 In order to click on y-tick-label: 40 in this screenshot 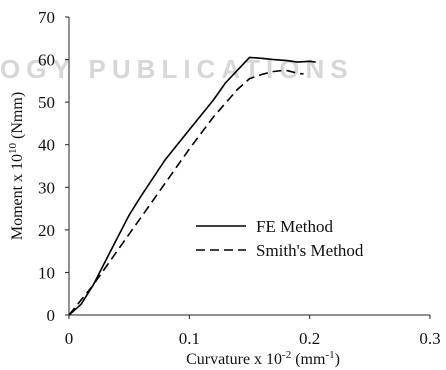, I will do `click(46, 145)`.